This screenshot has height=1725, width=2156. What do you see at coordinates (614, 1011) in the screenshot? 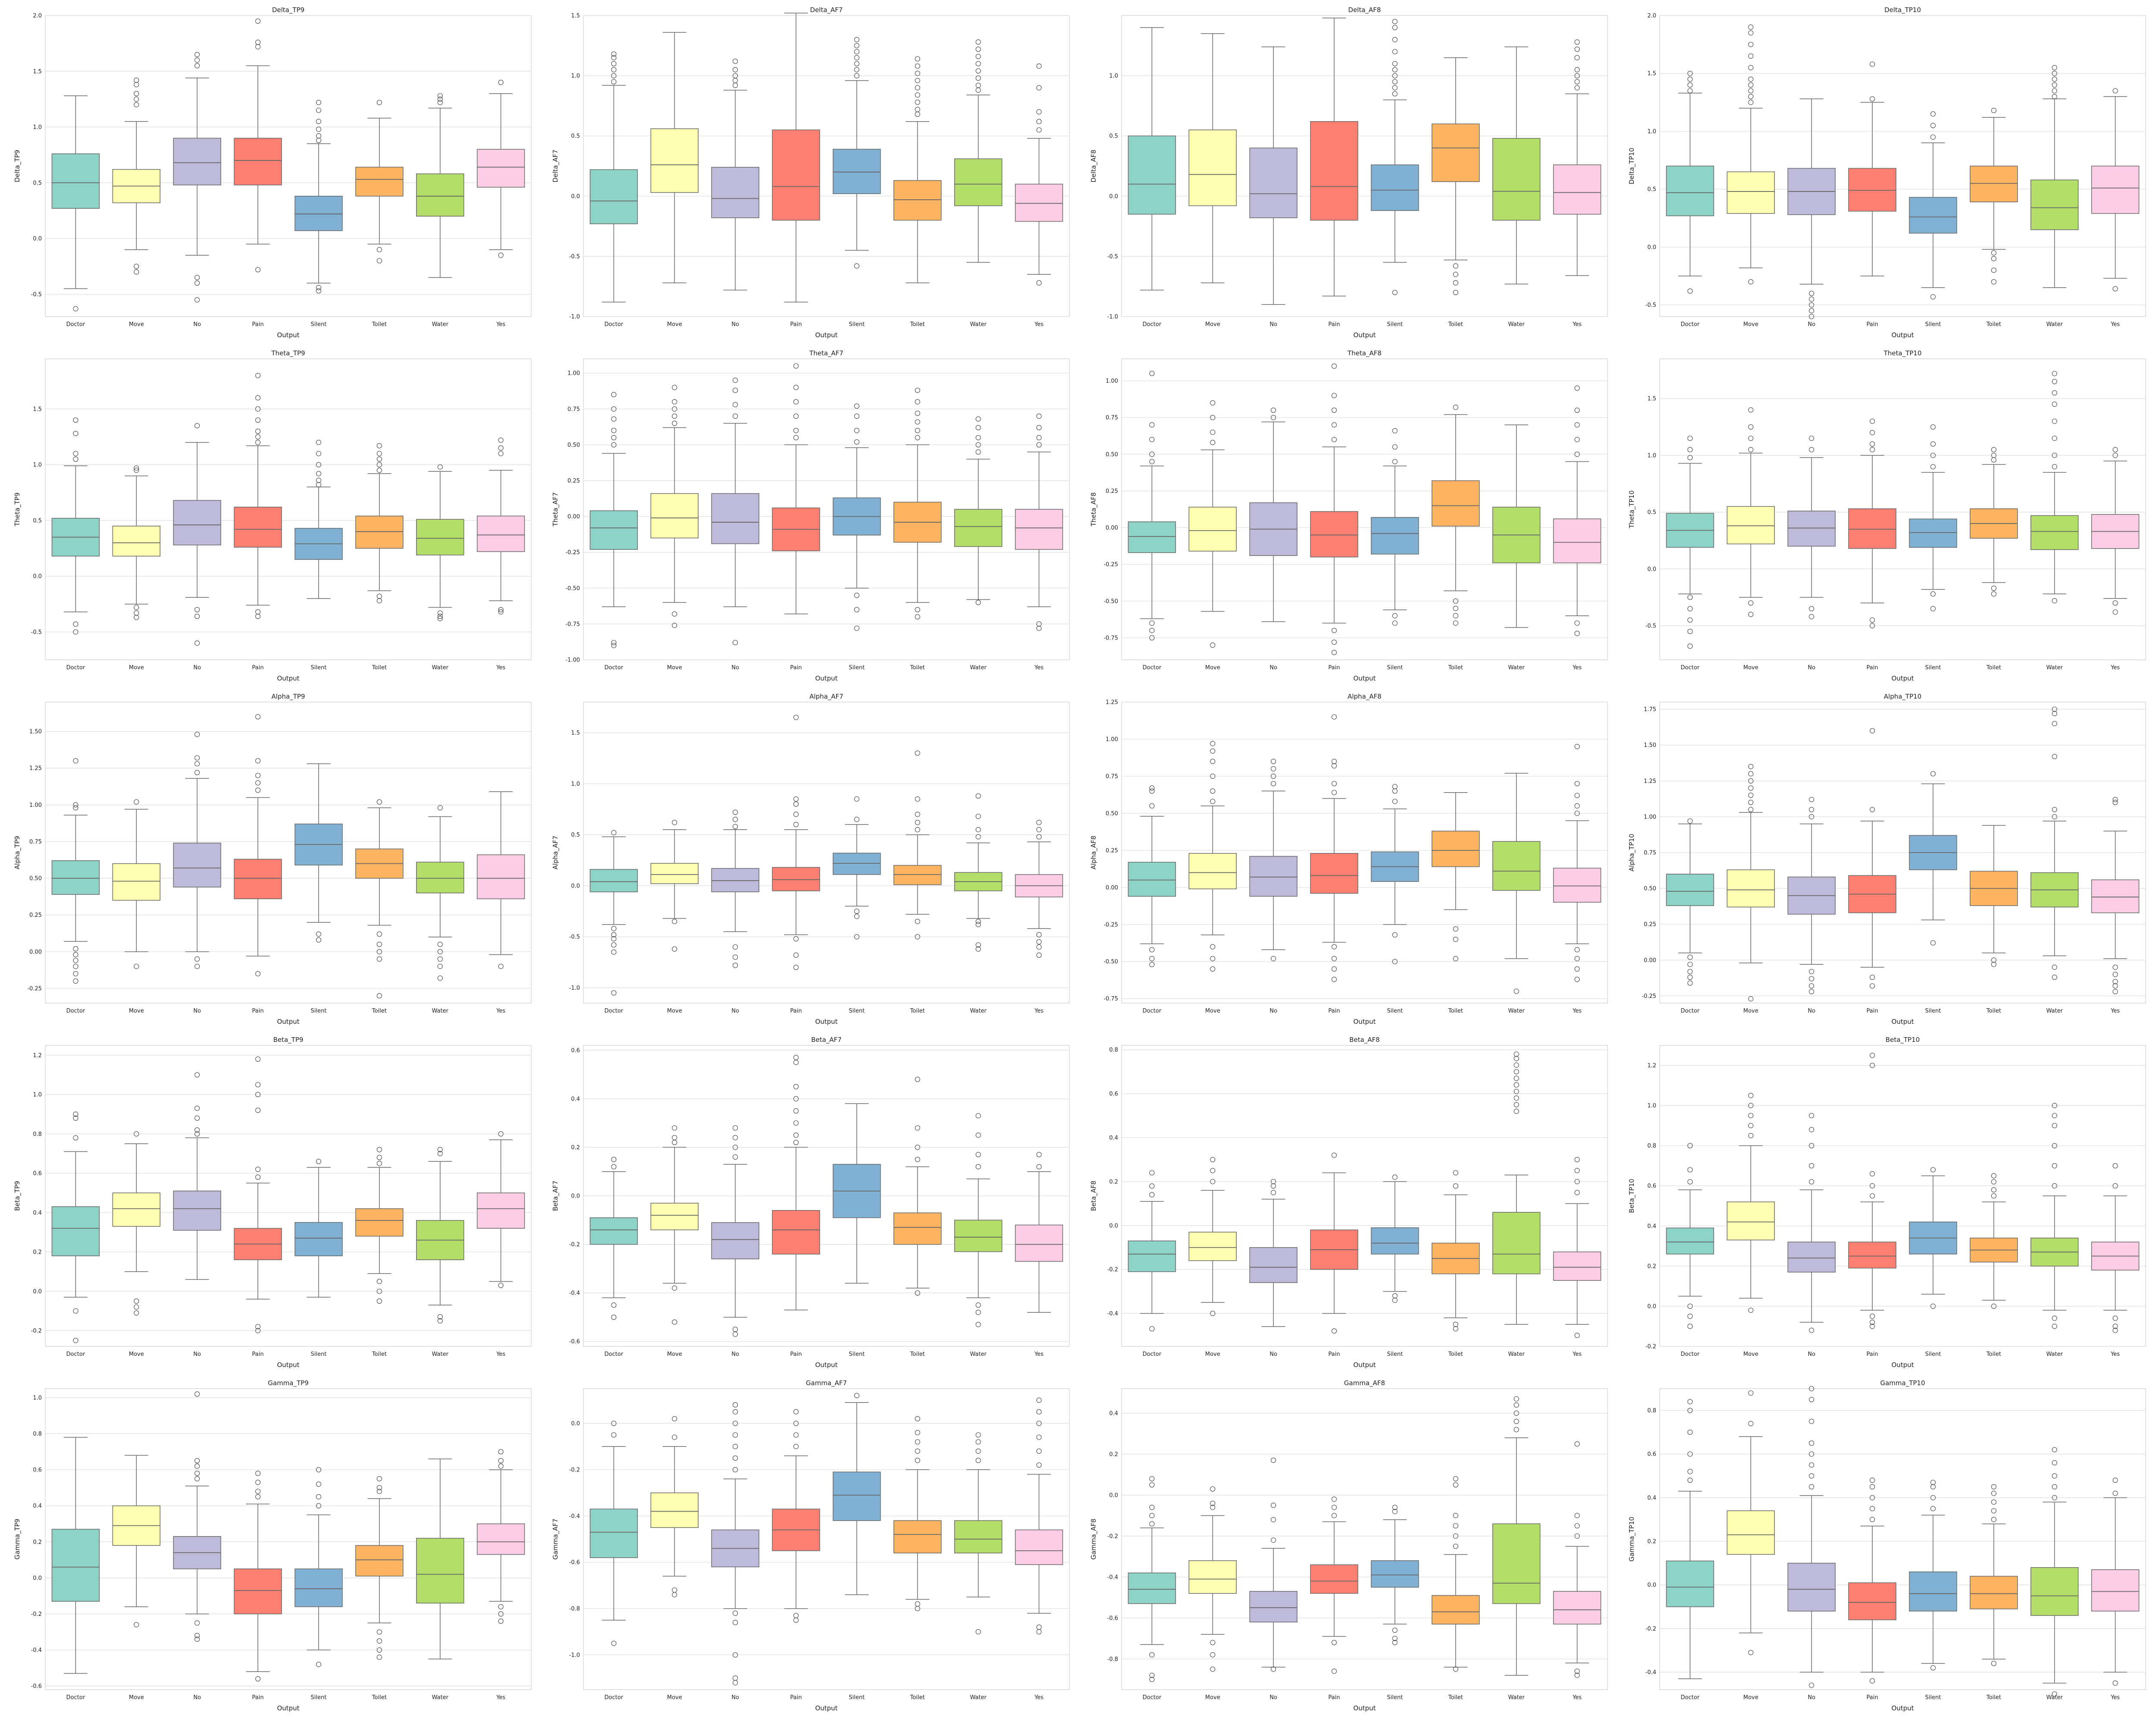
I see `x-tick-label: Doctor` at bounding box center [614, 1011].